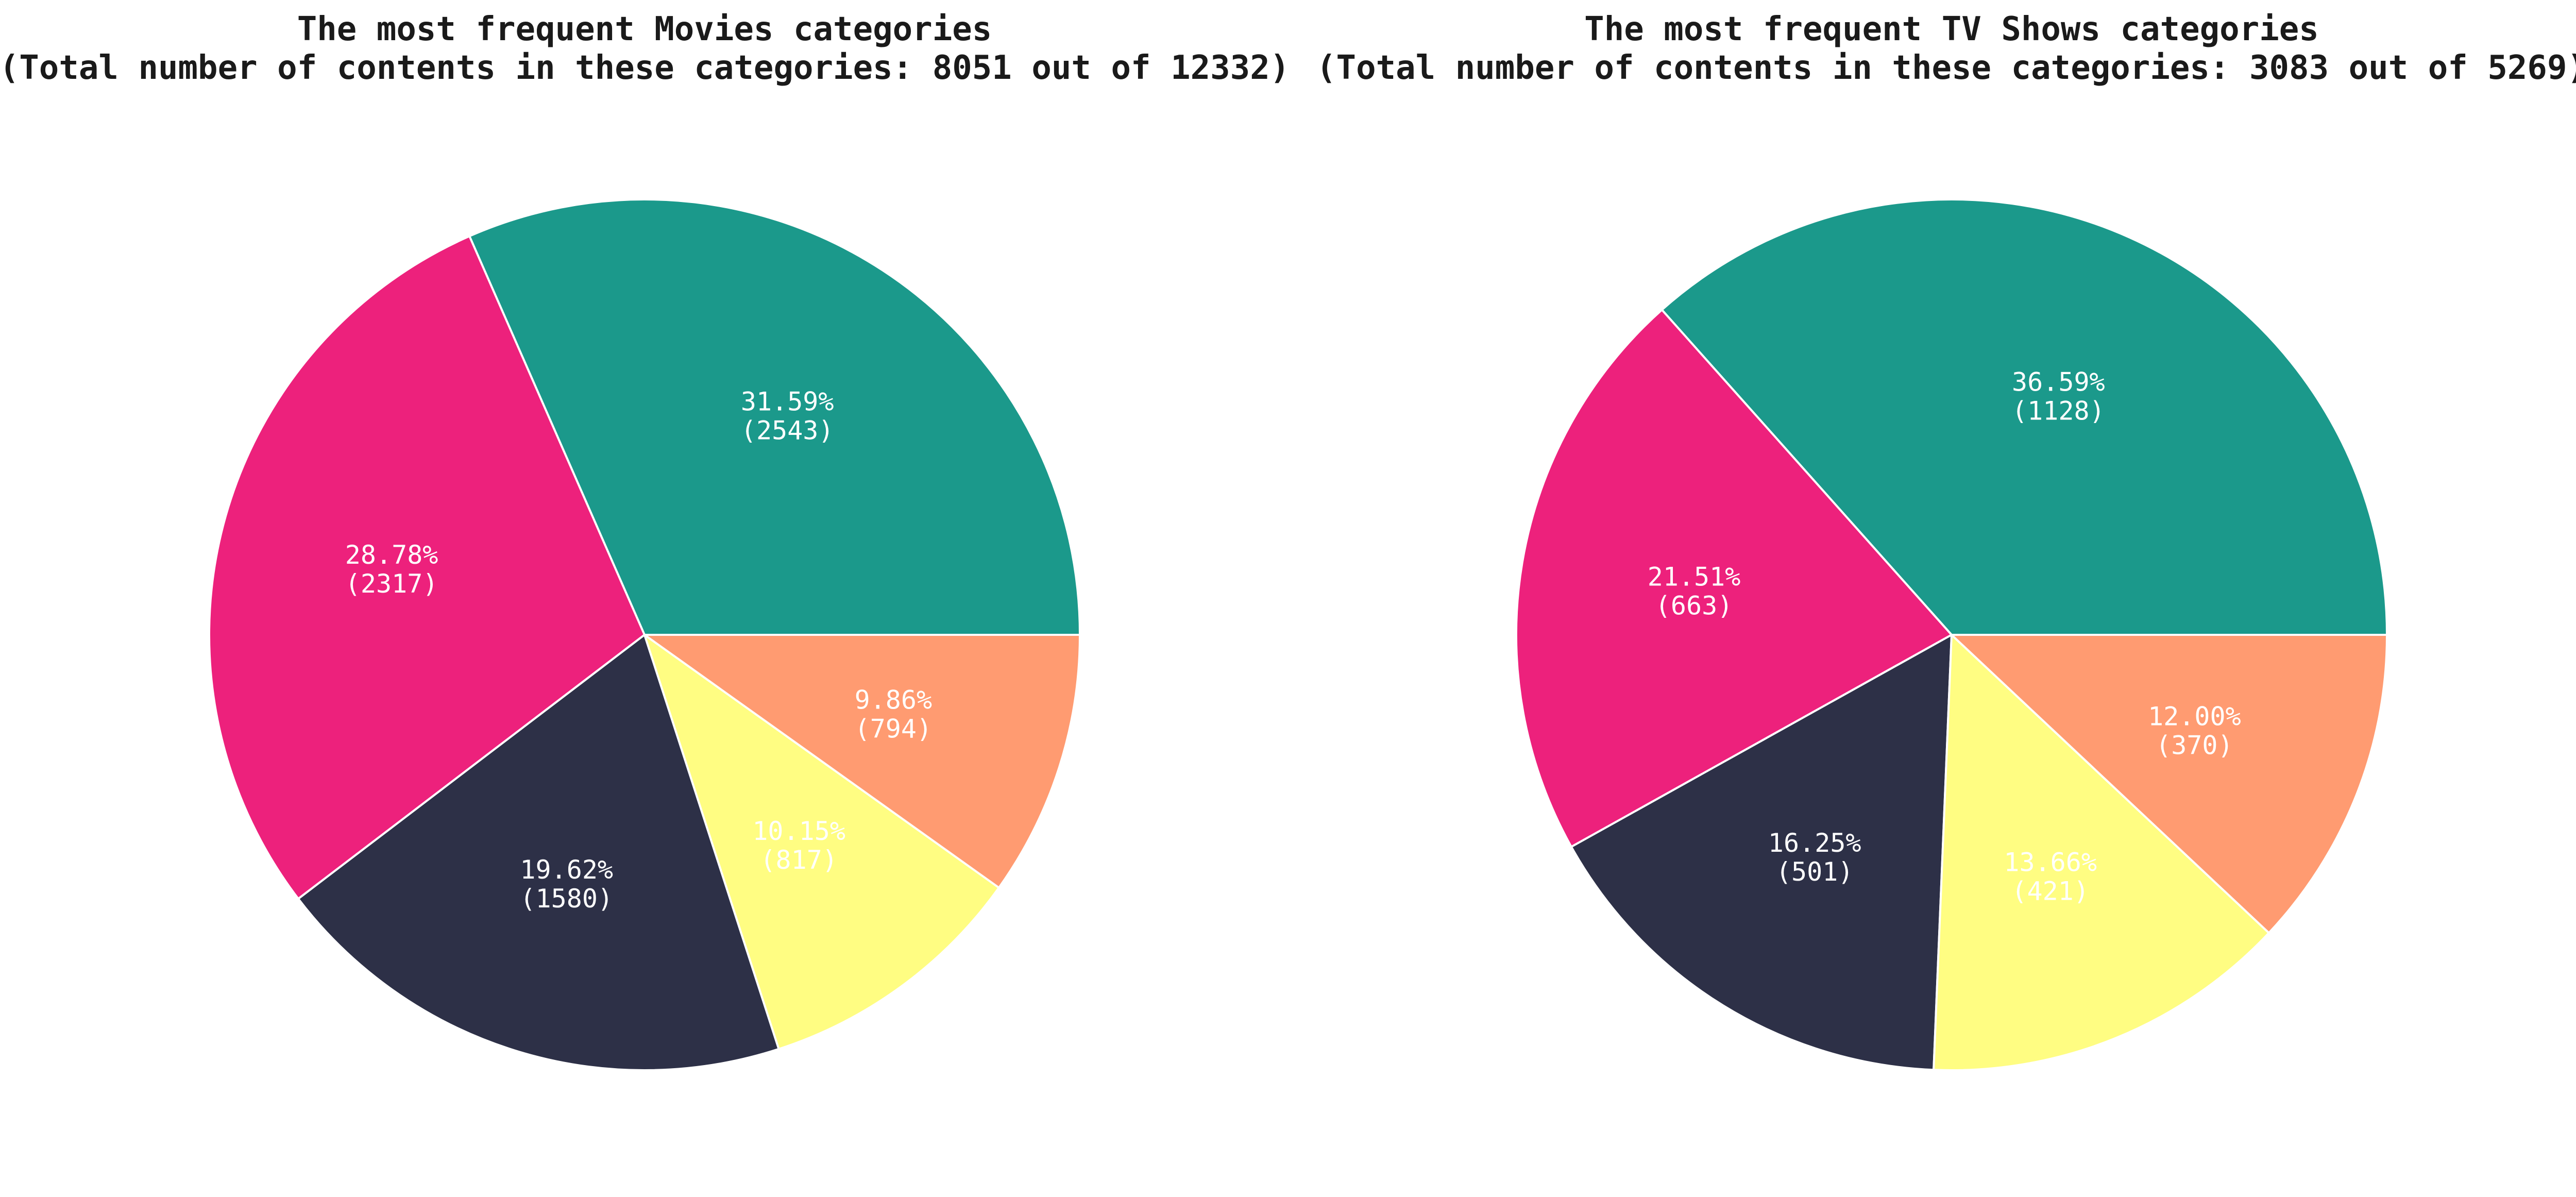 The image size is (2576, 1197). I want to click on tvshows-slice-4-count-label: (421), so click(2050, 891).